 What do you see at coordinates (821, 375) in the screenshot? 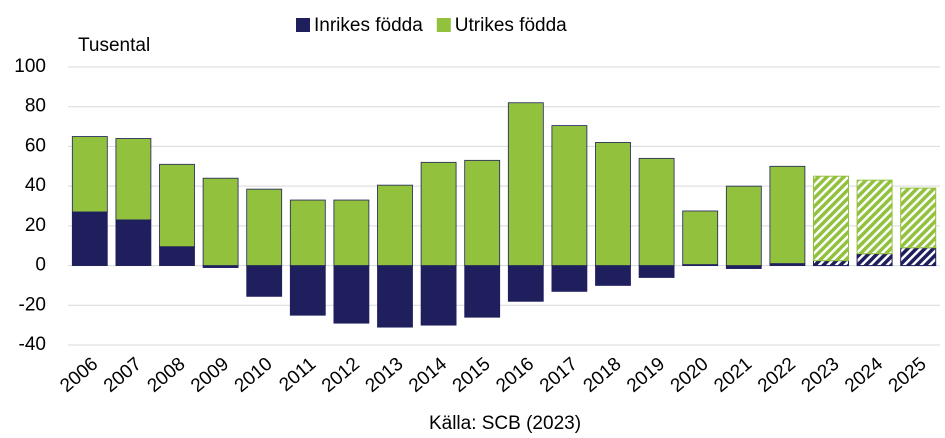
I see `x-tick-label: 2023` at bounding box center [821, 375].